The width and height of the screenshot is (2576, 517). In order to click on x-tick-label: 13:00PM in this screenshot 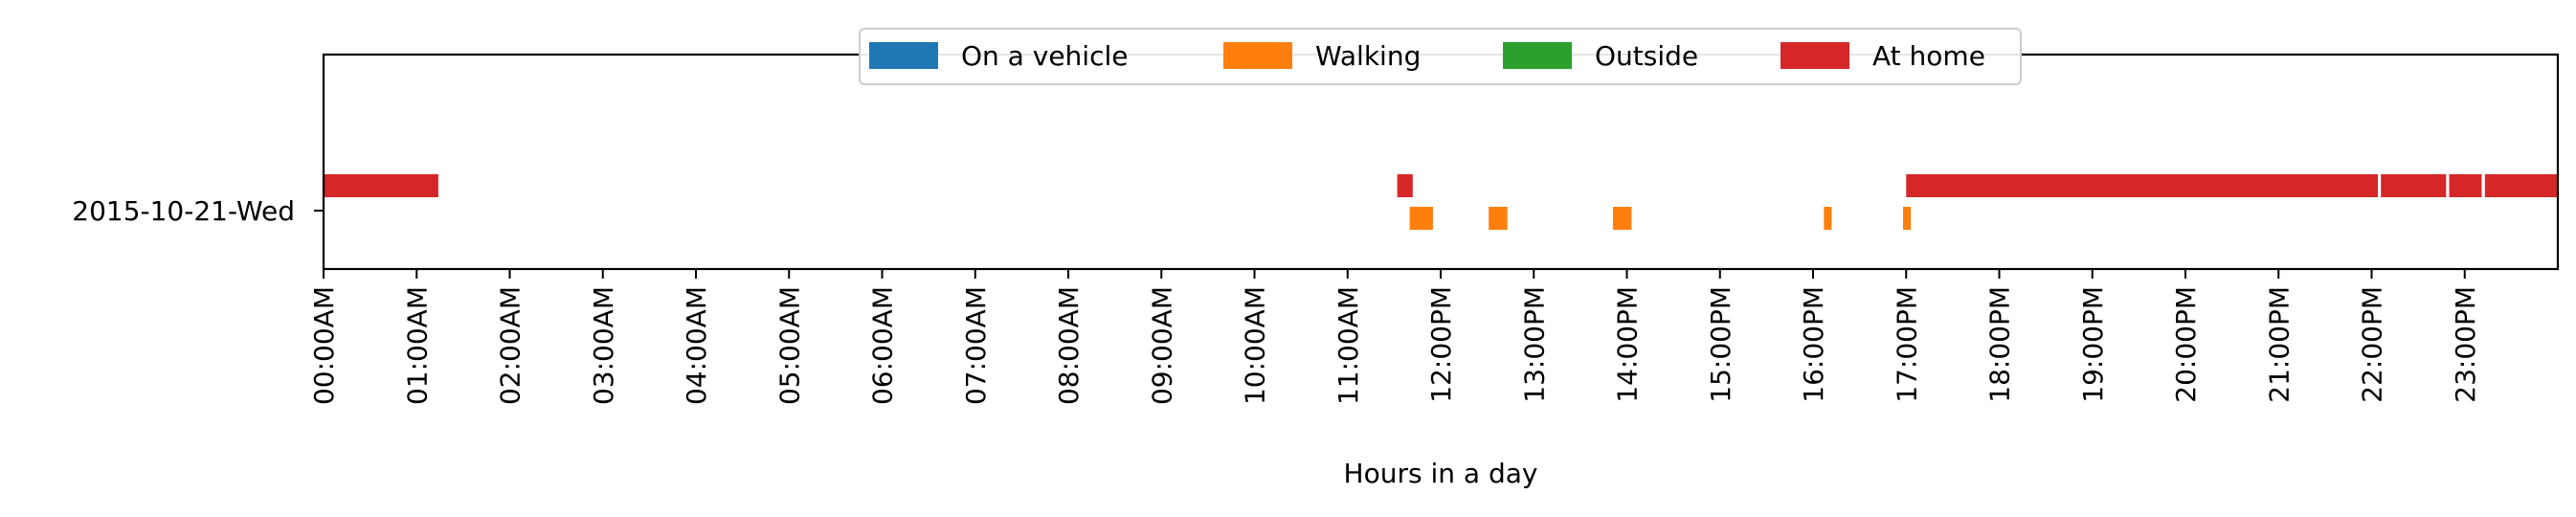, I will do `click(1534, 344)`.